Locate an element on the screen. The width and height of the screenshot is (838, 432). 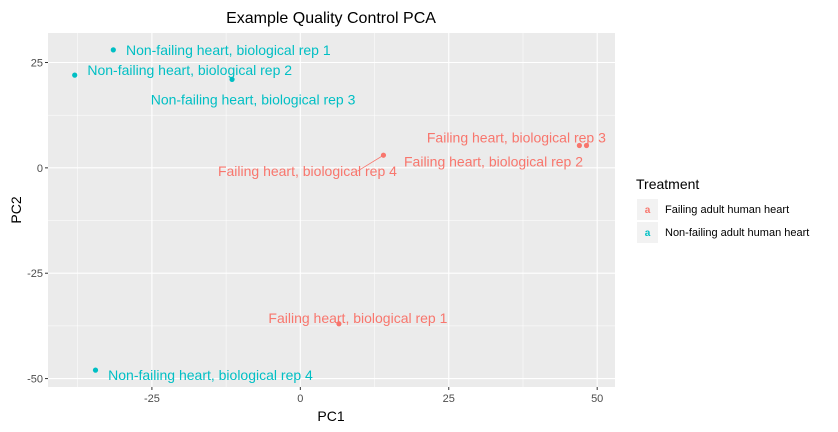
y-tick-label: -25 is located at coordinates (35, 274).